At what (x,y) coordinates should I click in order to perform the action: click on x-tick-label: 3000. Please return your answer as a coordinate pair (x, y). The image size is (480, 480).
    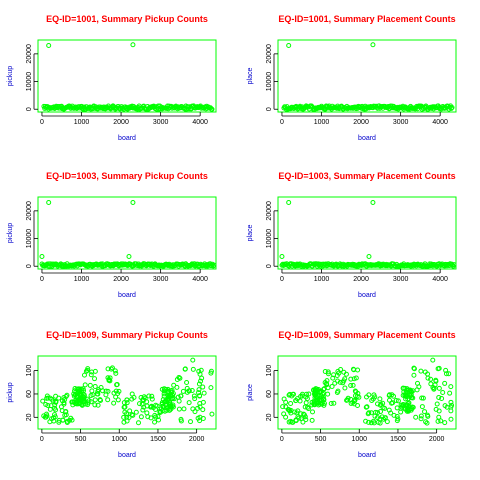
    Looking at the image, I should click on (401, 279).